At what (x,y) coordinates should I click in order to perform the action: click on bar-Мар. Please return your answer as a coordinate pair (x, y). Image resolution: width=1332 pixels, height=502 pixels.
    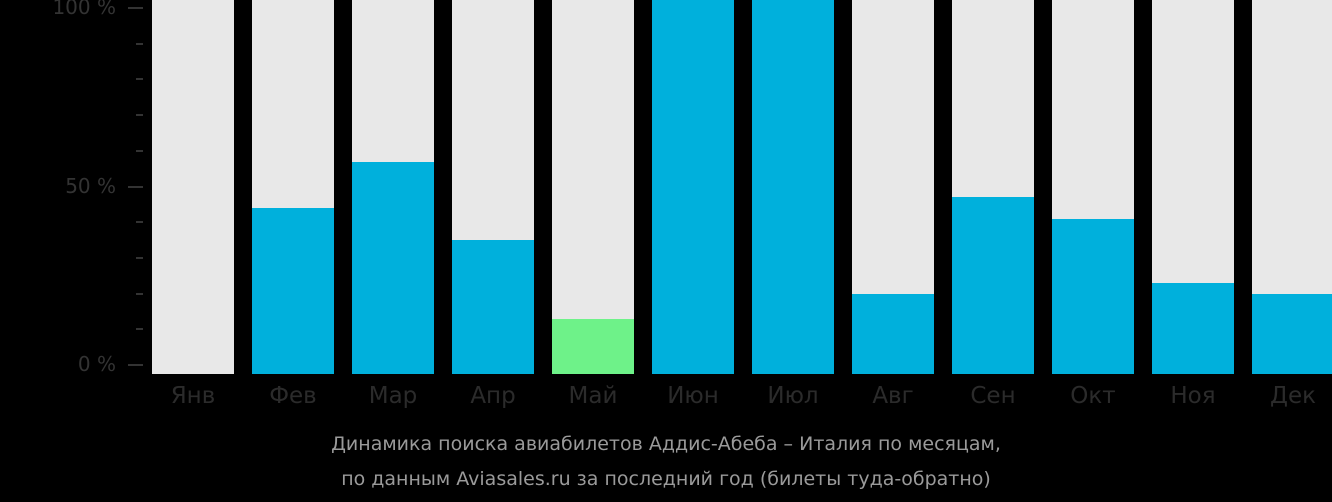
    Looking at the image, I should click on (393, 187).